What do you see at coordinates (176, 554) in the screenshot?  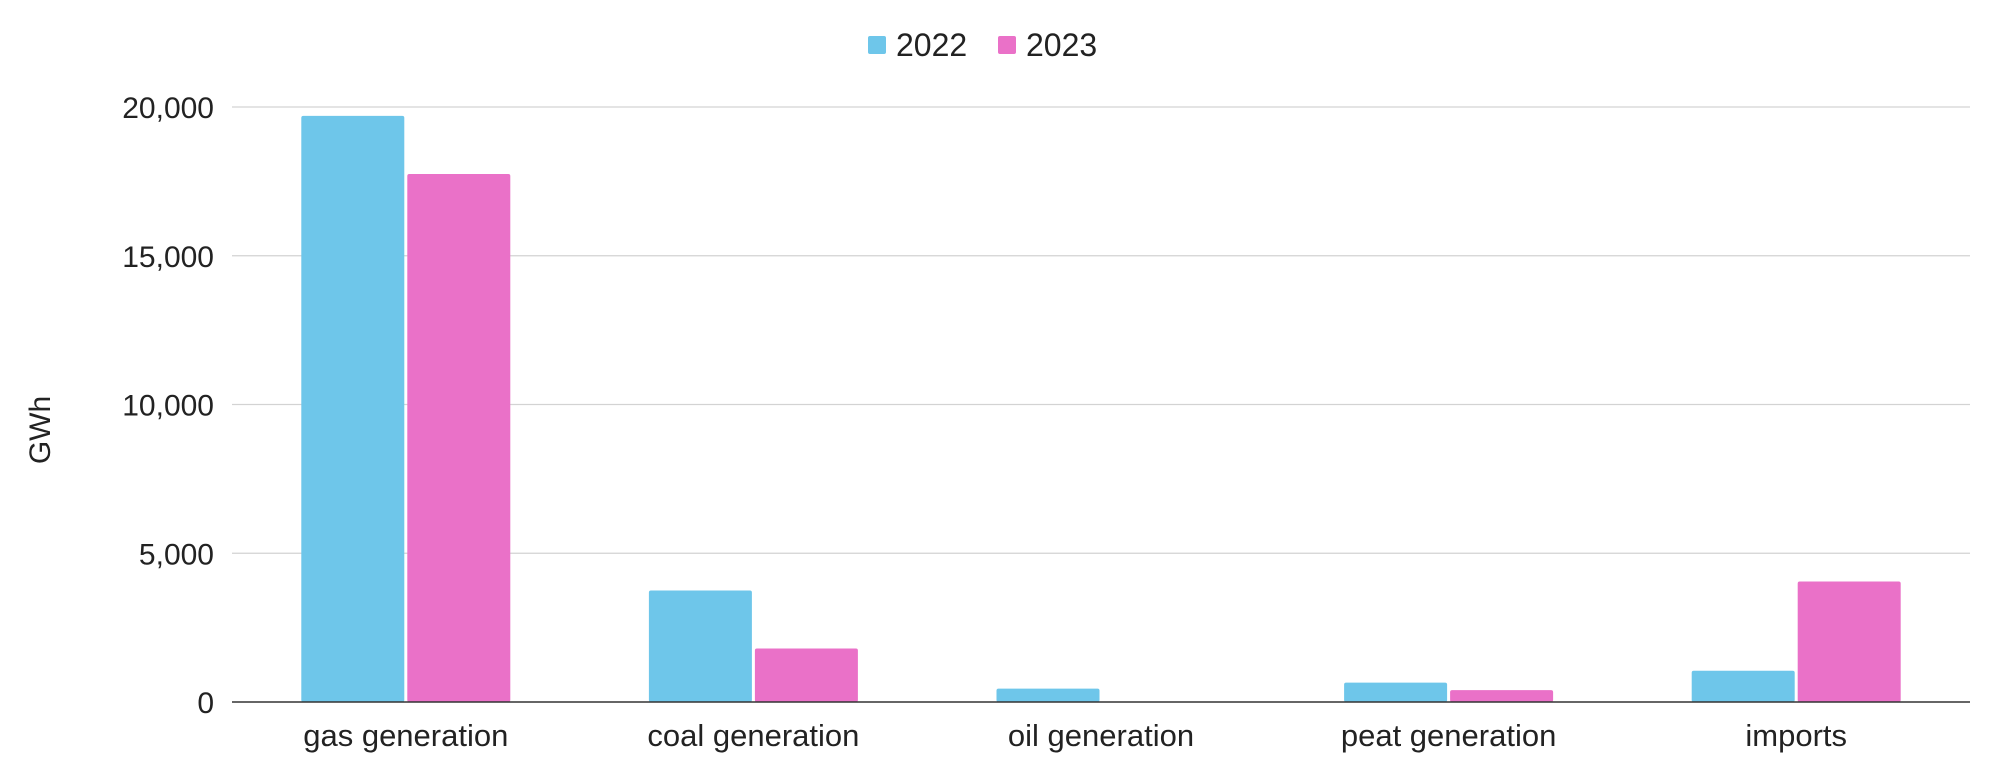 I see `y-tick-label: 5,000` at bounding box center [176, 554].